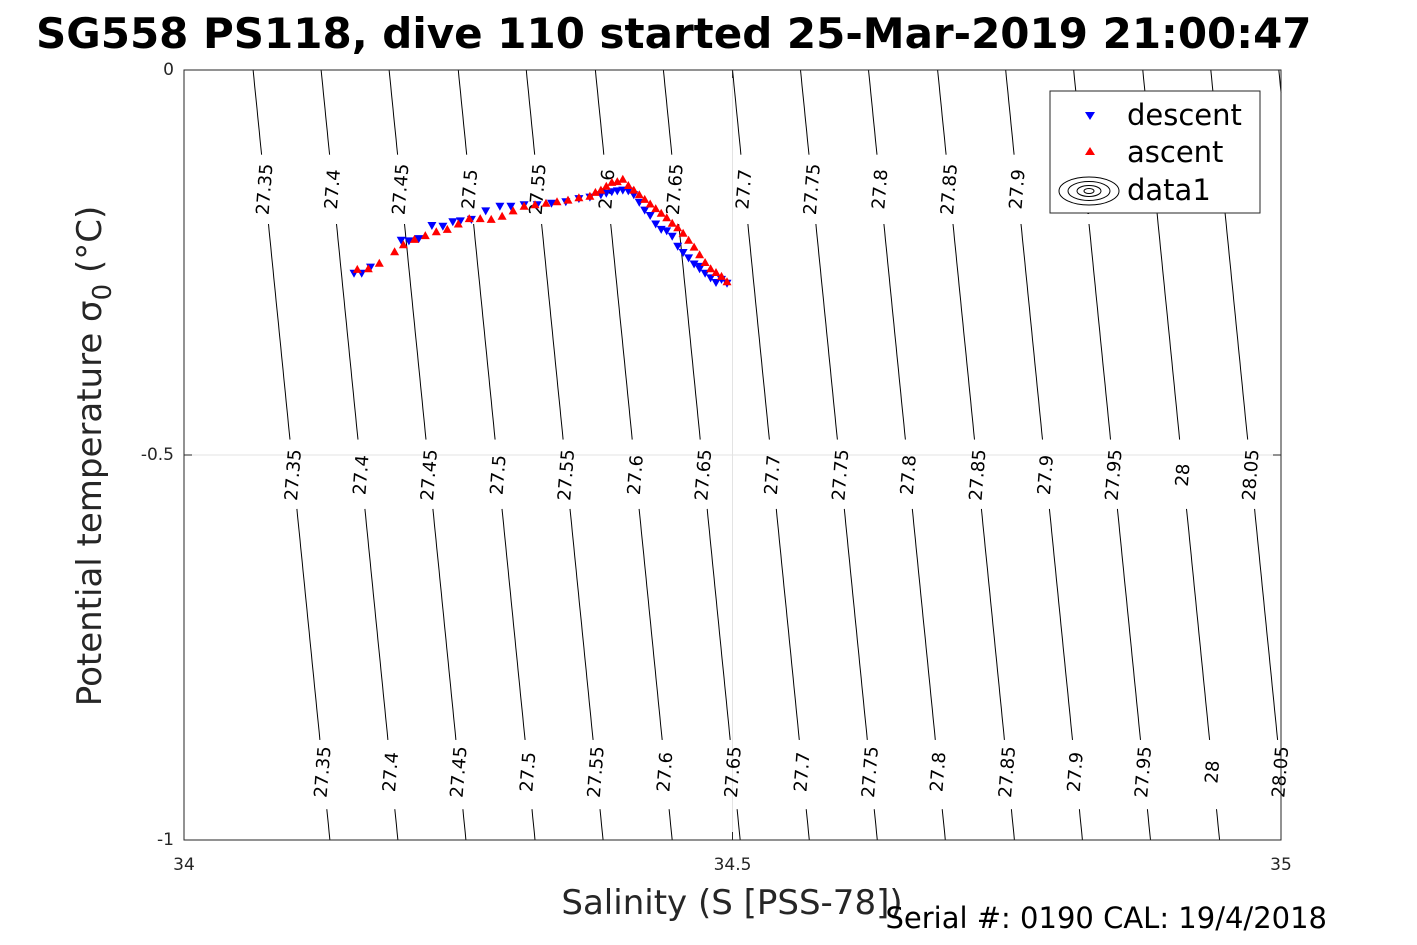 This screenshot has width=1417, height=945. I want to click on legend: descent ascent data1, so click(1155, 152).